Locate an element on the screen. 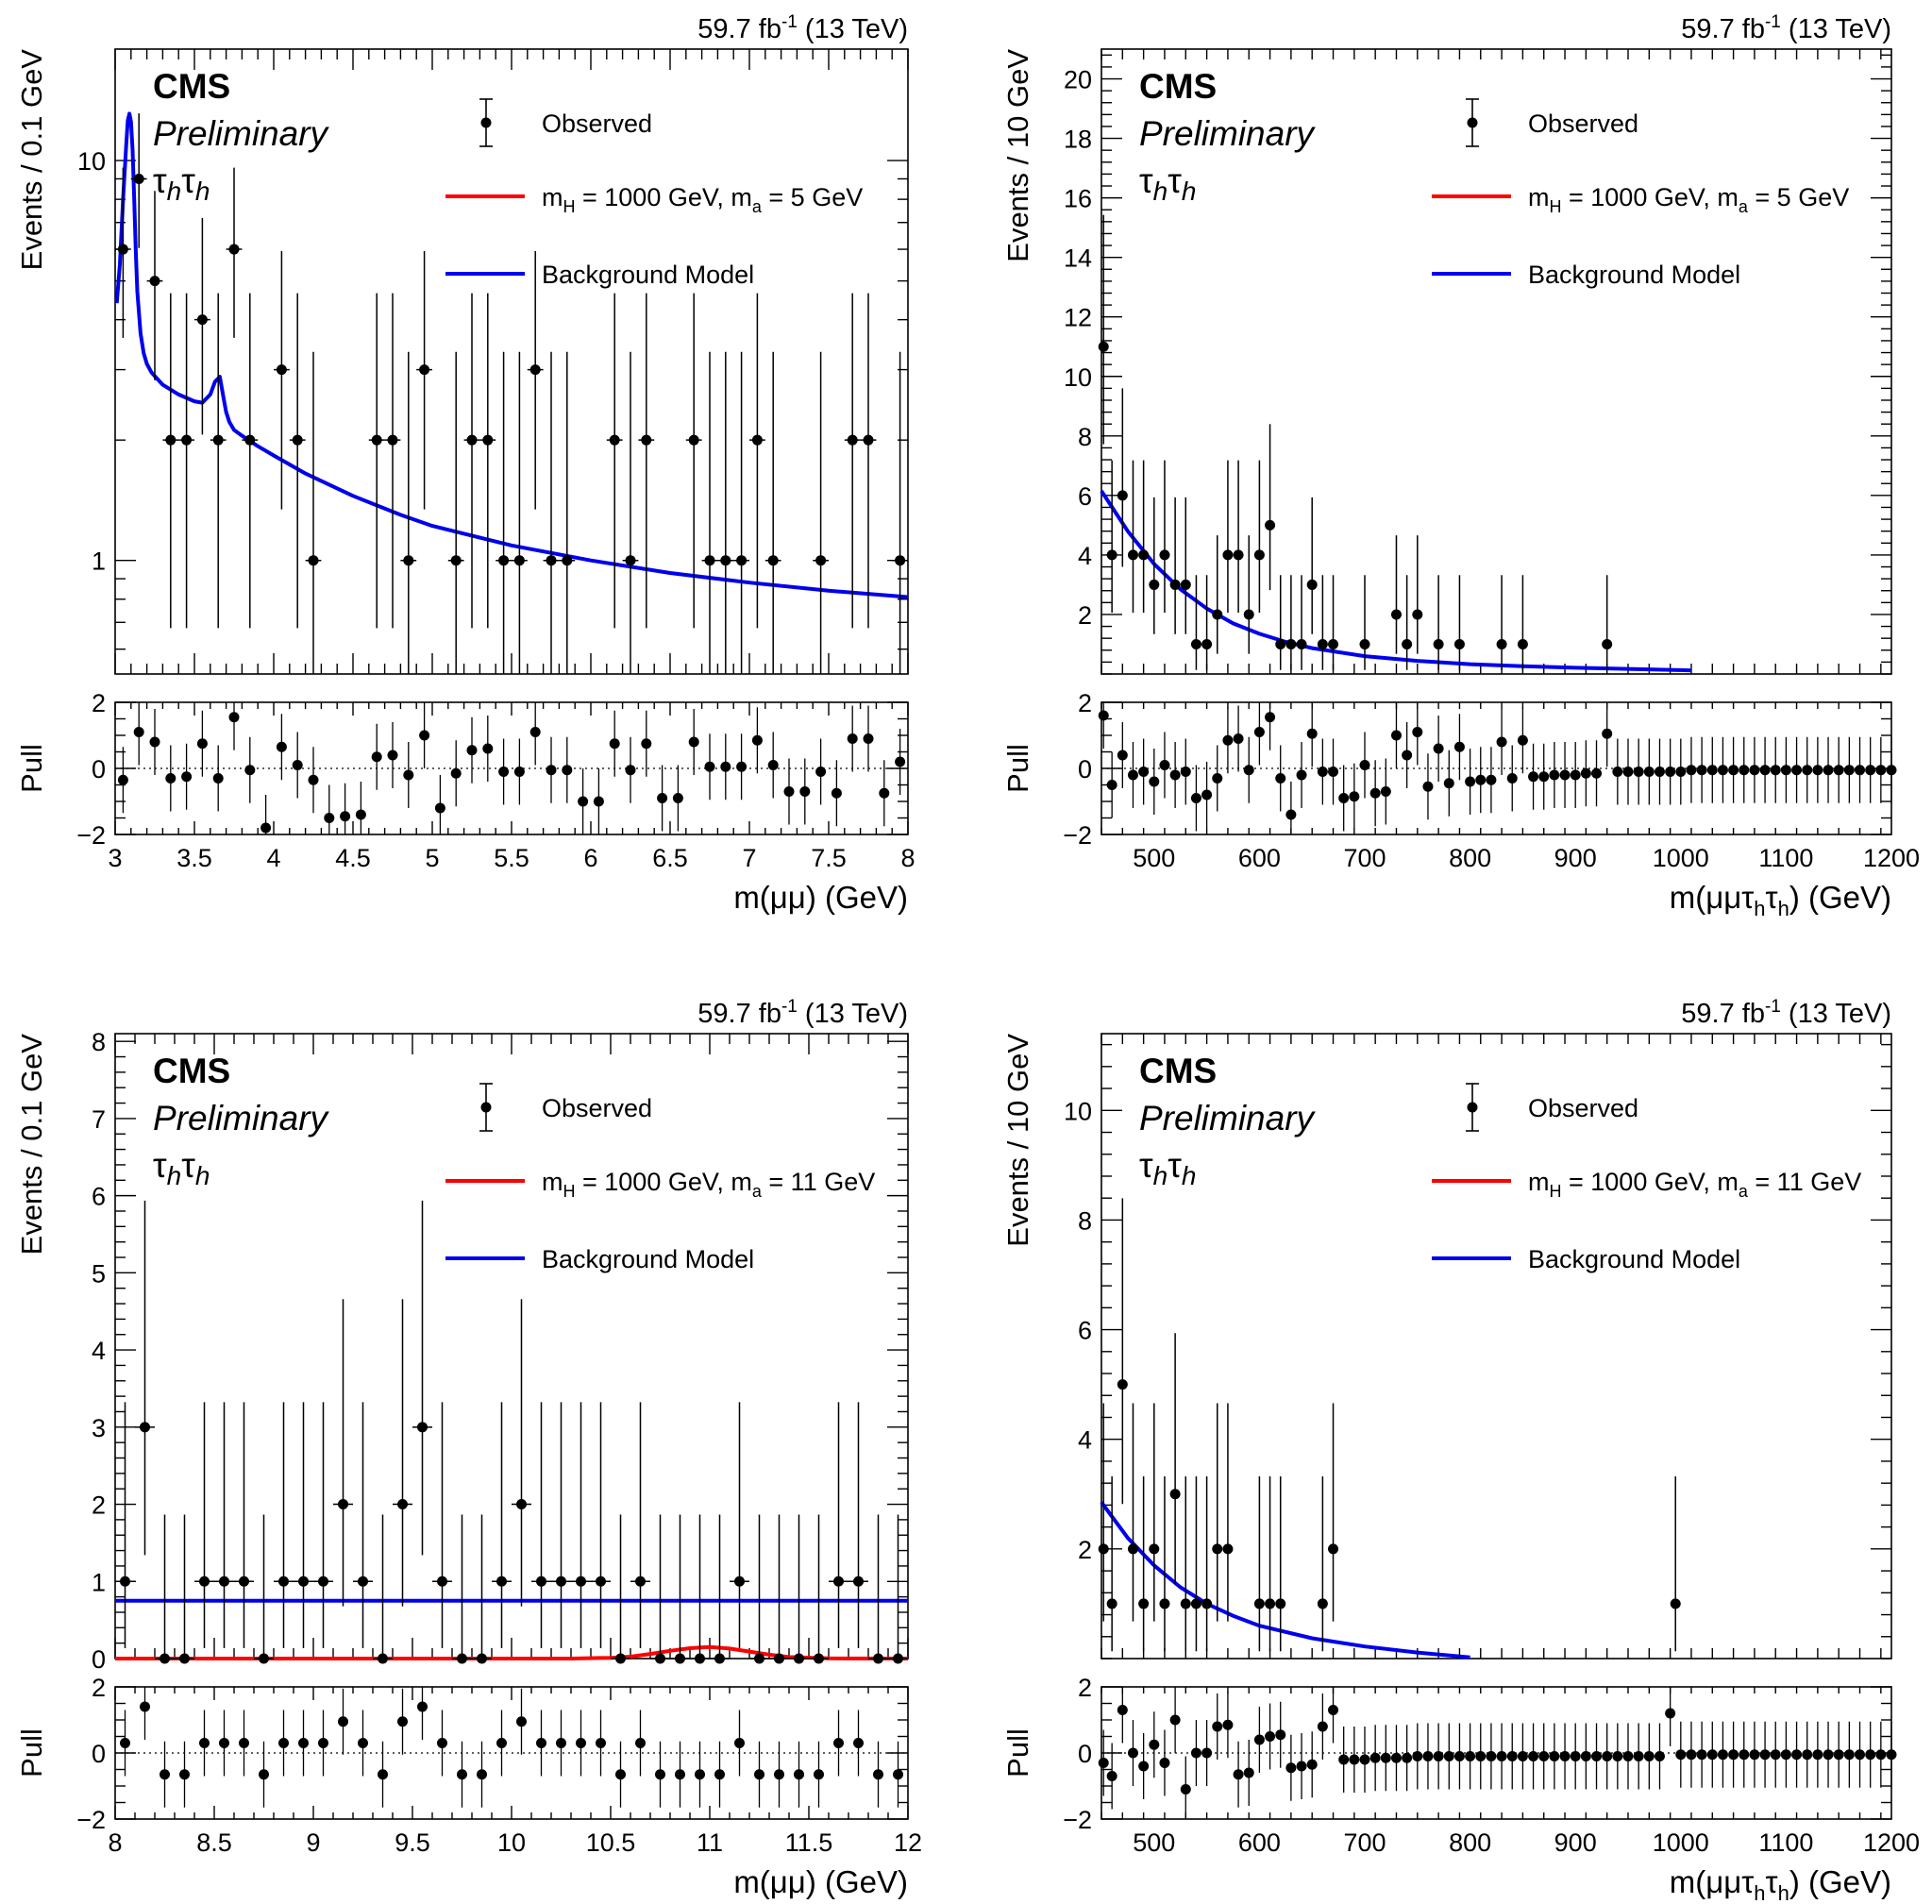 The height and width of the screenshot is (1904, 1932). lumi-unit-exponent: -1 is located at coordinates (1773, 22).